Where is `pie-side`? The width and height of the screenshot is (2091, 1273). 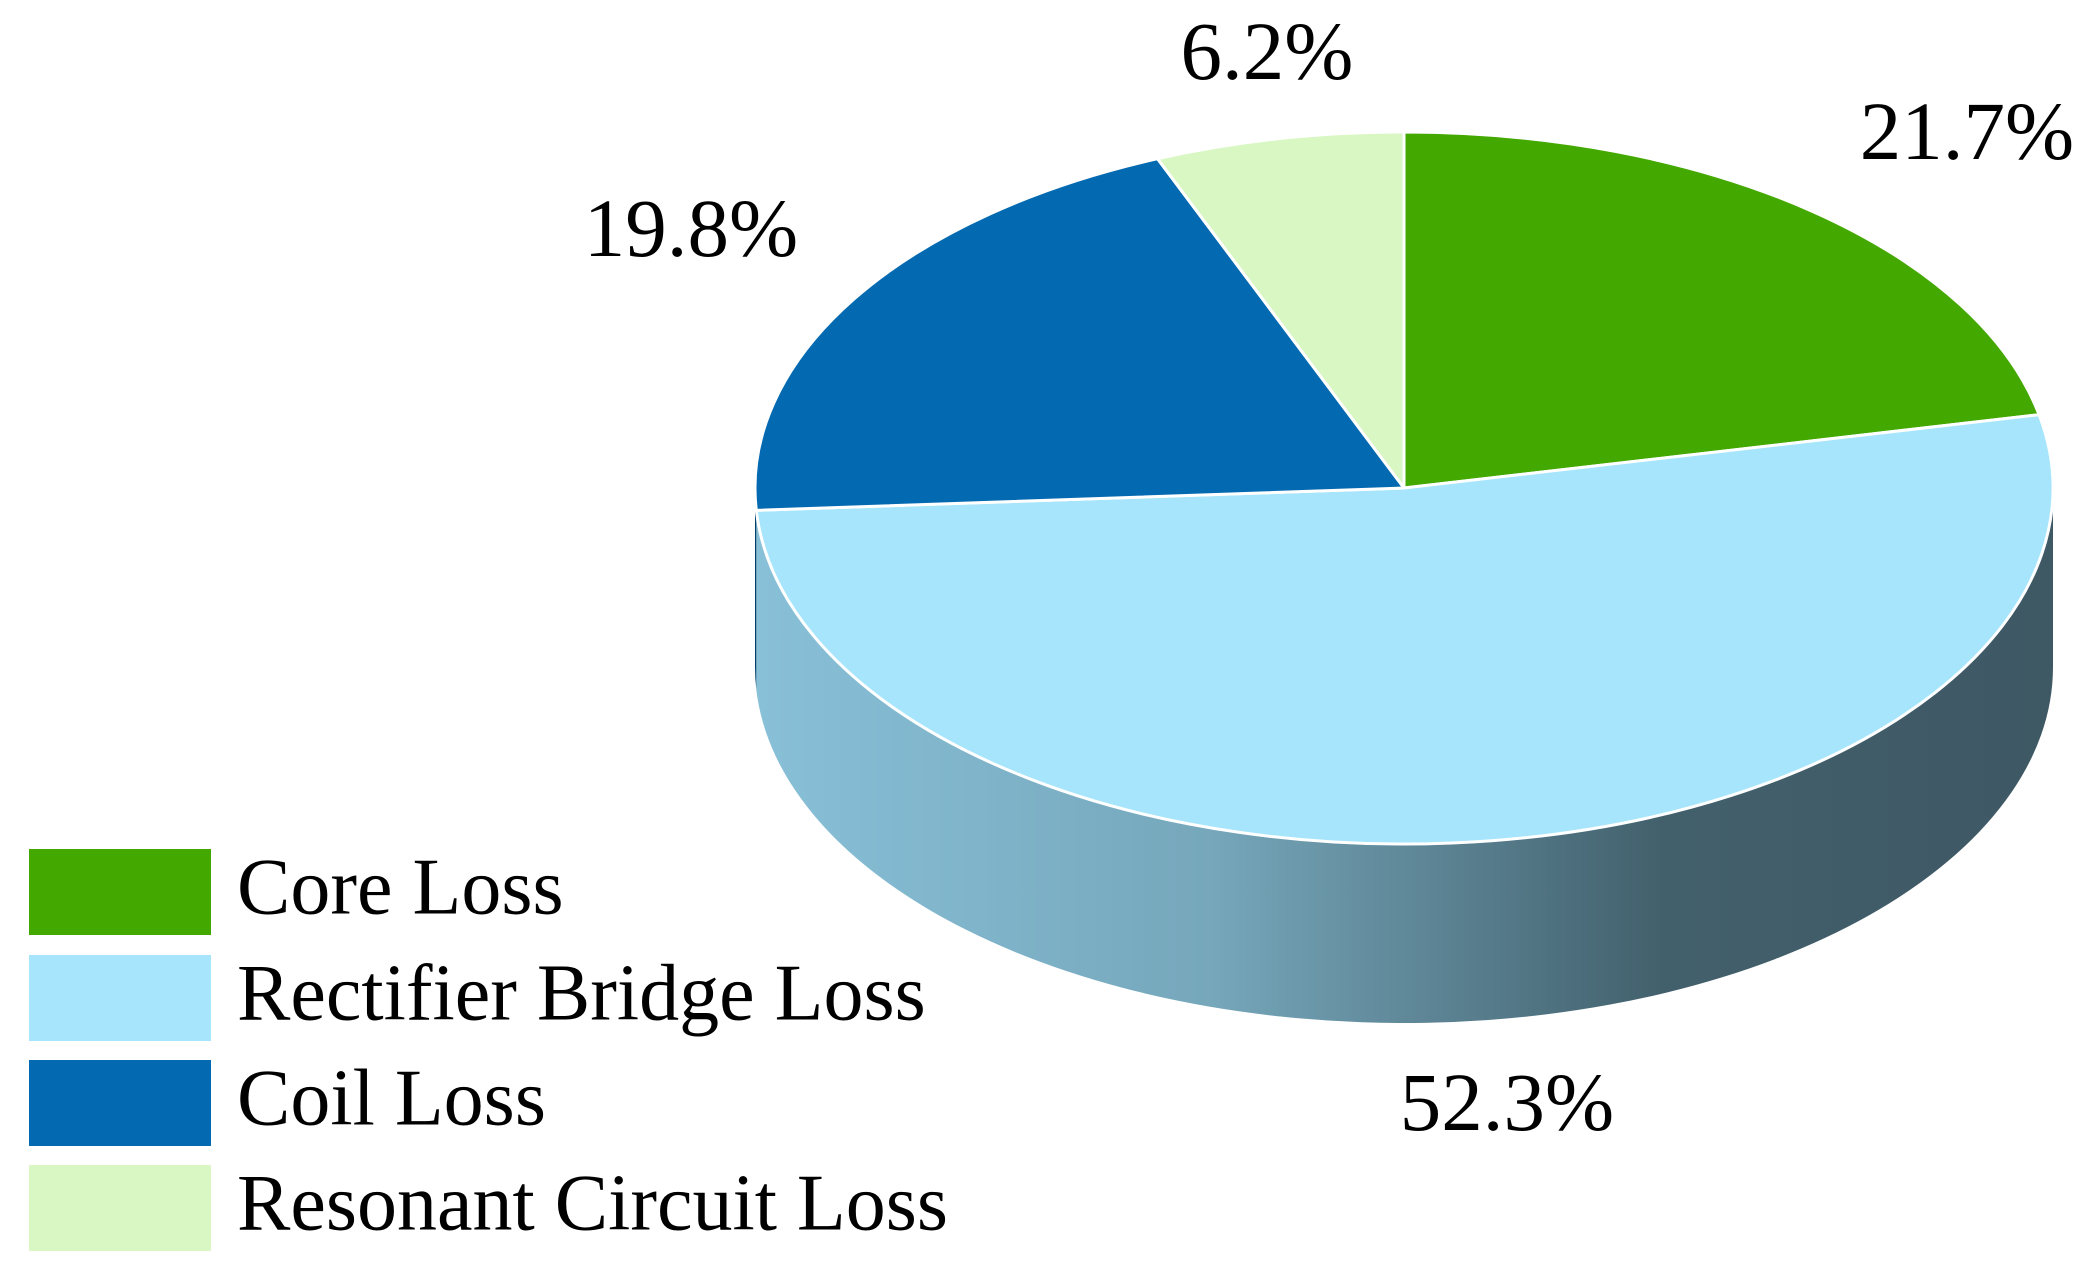
pie-side is located at coordinates (756, 589).